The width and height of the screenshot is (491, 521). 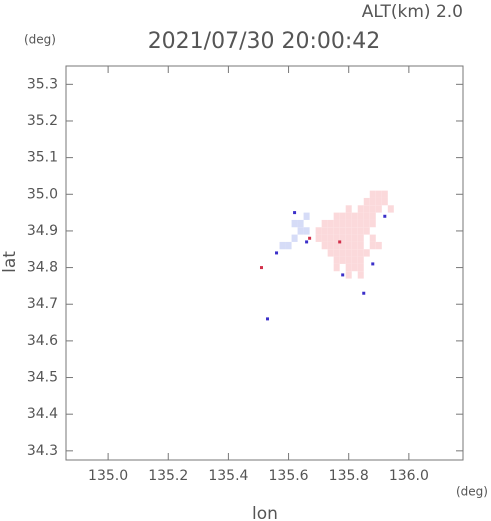 What do you see at coordinates (42, 231) in the screenshot?
I see `y-tick-label: 34.9` at bounding box center [42, 231].